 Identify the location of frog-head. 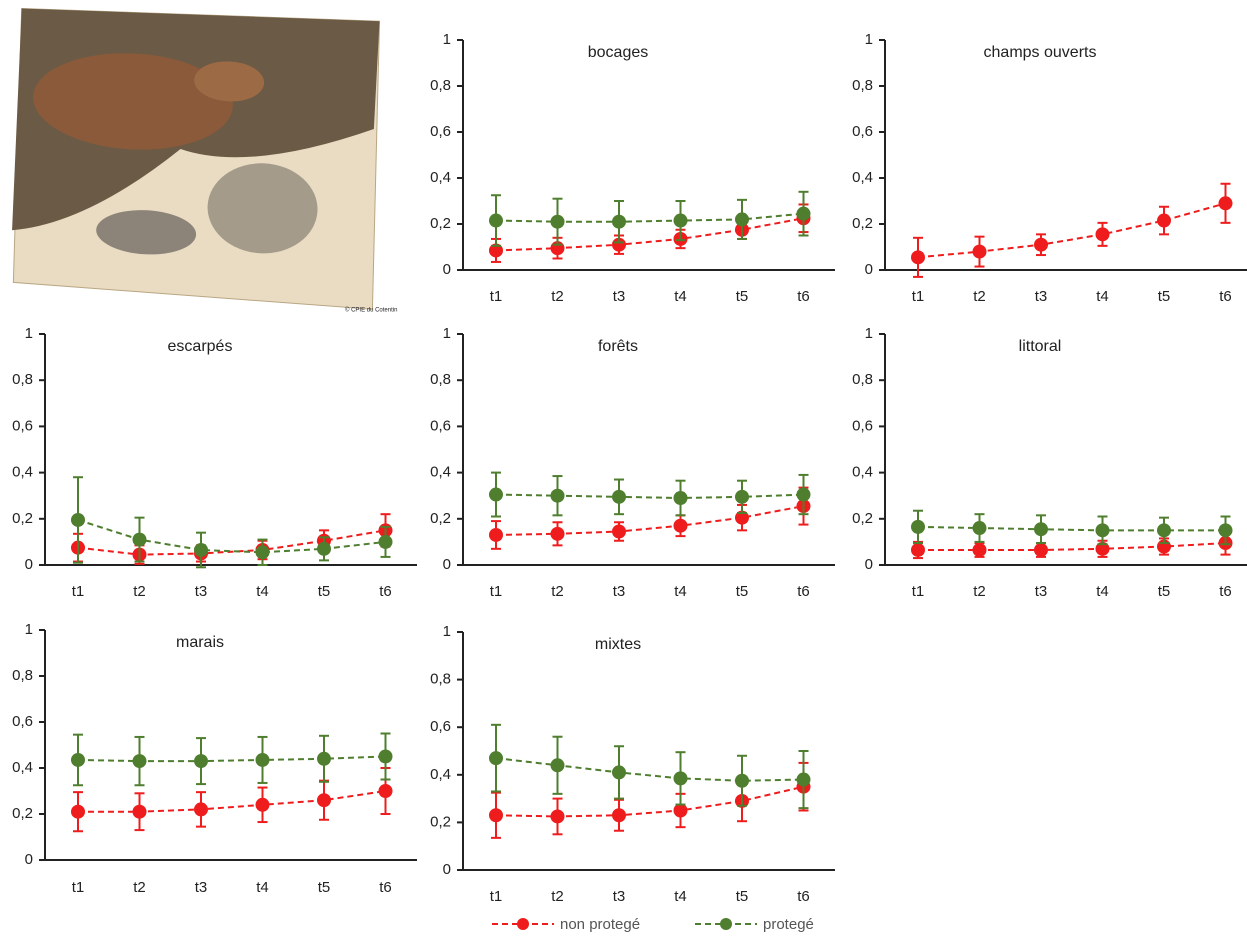
(229, 81).